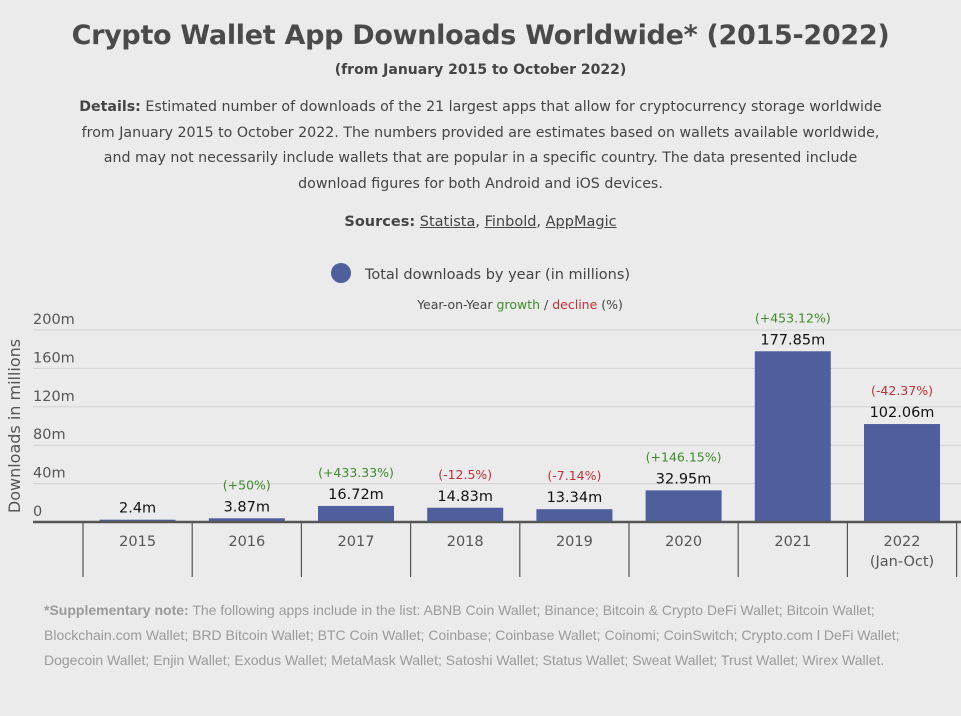  What do you see at coordinates (792, 340) in the screenshot?
I see `bar-value-label: 177.85m` at bounding box center [792, 340].